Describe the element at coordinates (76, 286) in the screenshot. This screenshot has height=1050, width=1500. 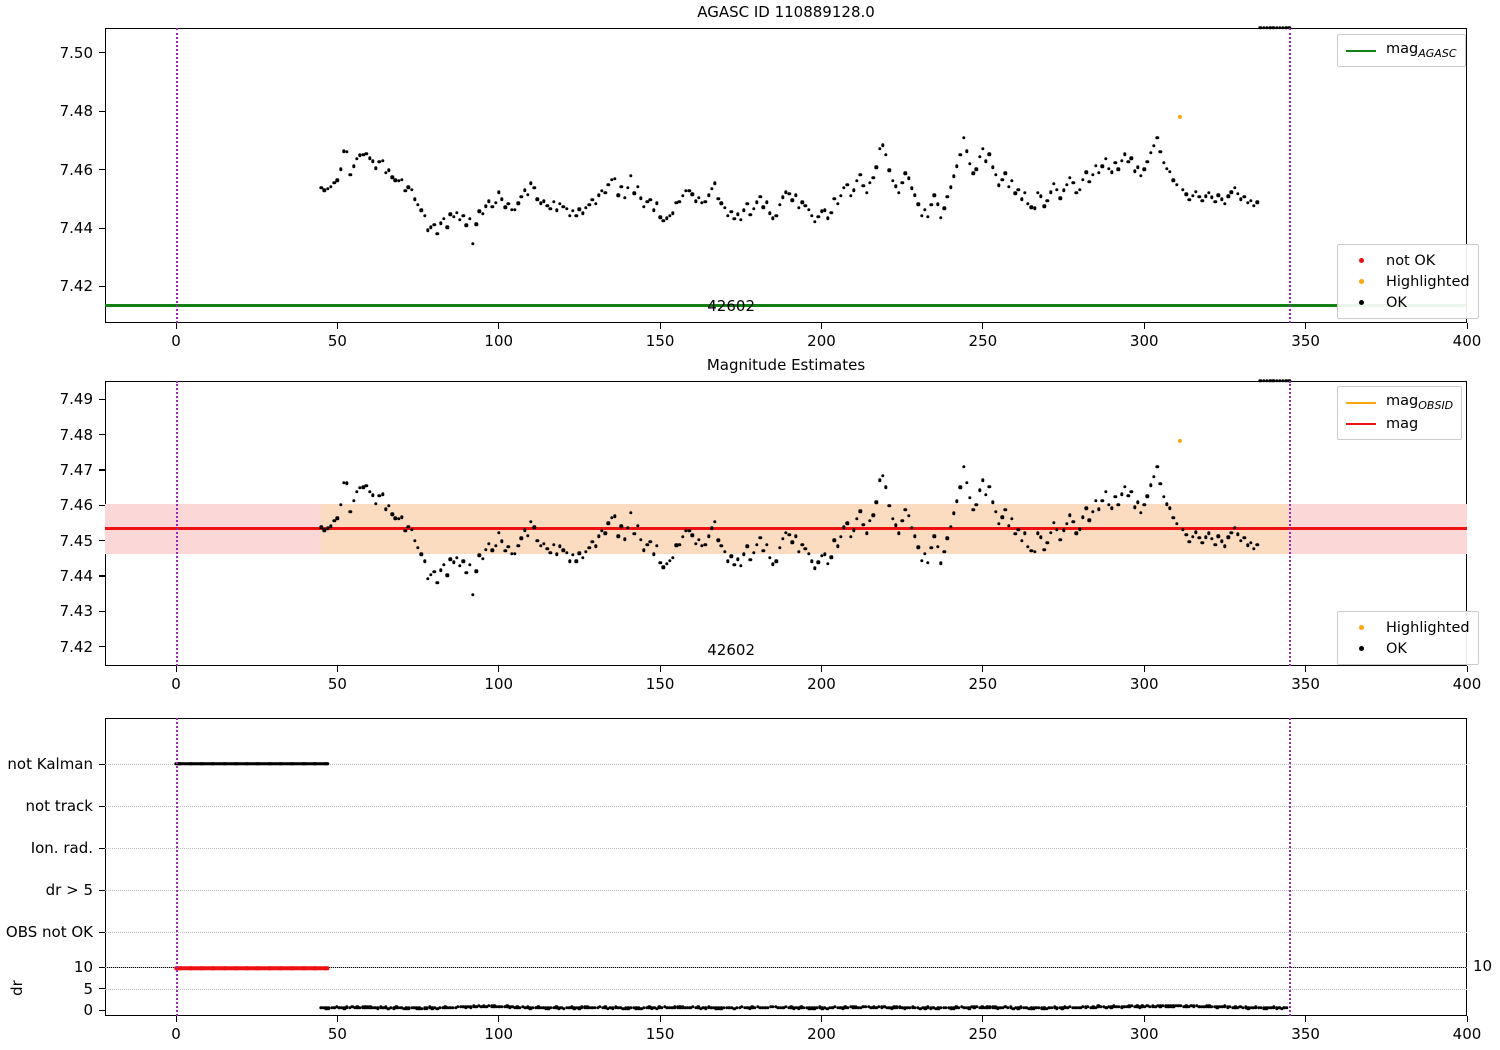
I see `y-tick-label: 7.42` at that location.